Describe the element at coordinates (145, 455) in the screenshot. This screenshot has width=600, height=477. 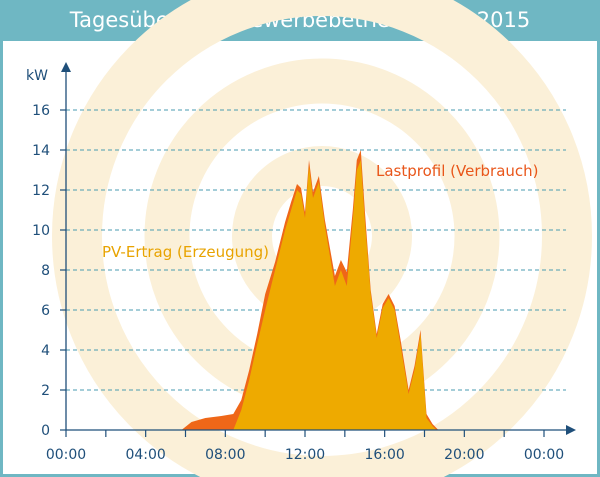
I see `x-tick-label-1: 04:00` at that location.